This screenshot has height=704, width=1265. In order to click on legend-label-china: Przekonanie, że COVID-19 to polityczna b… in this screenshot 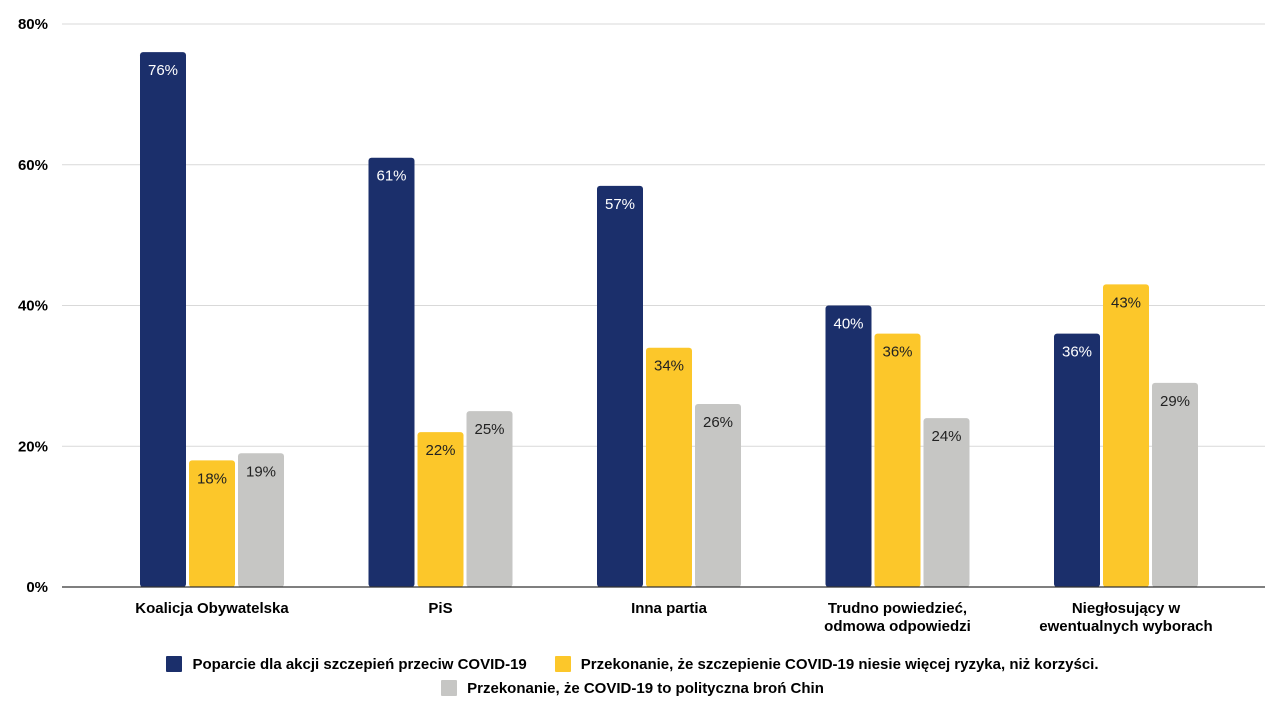, I will do `click(645, 688)`.